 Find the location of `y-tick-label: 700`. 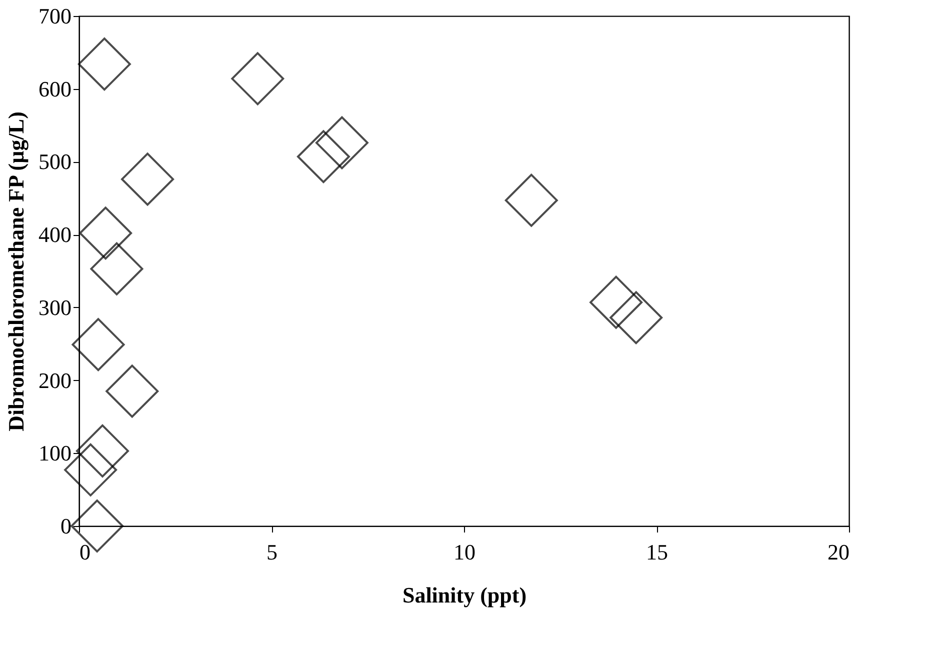

y-tick-label: 700 is located at coordinates (55, 16).